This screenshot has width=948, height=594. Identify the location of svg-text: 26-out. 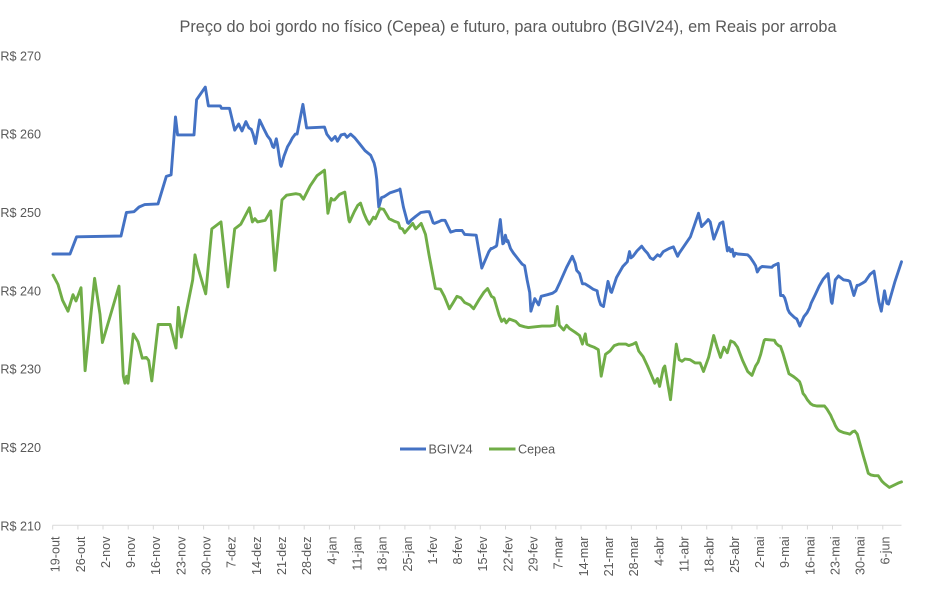
(81, 554).